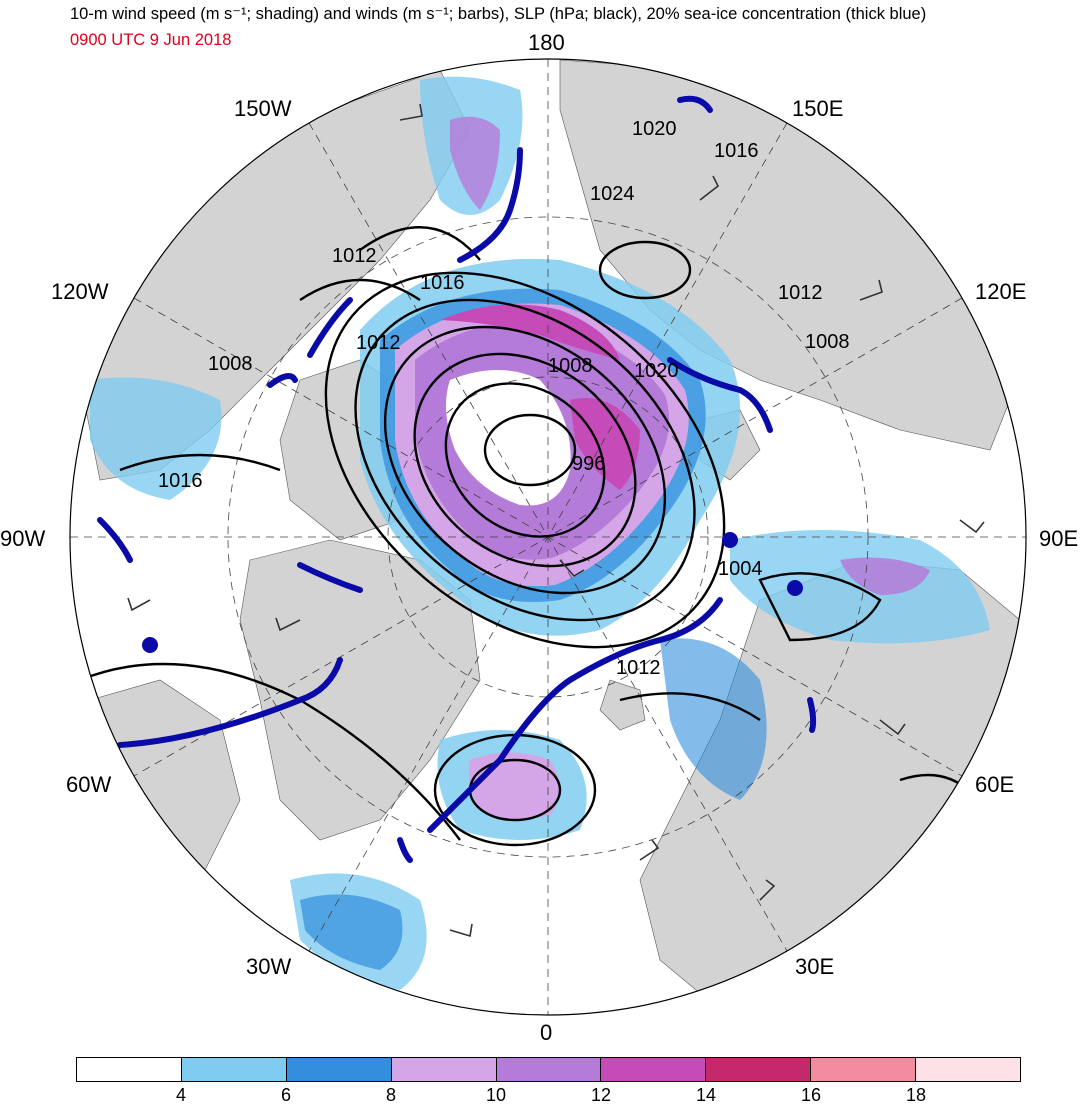 Image resolution: width=1088 pixels, height=1106 pixels. What do you see at coordinates (601, 1095) in the screenshot?
I see `colorbar-tick: 12` at bounding box center [601, 1095].